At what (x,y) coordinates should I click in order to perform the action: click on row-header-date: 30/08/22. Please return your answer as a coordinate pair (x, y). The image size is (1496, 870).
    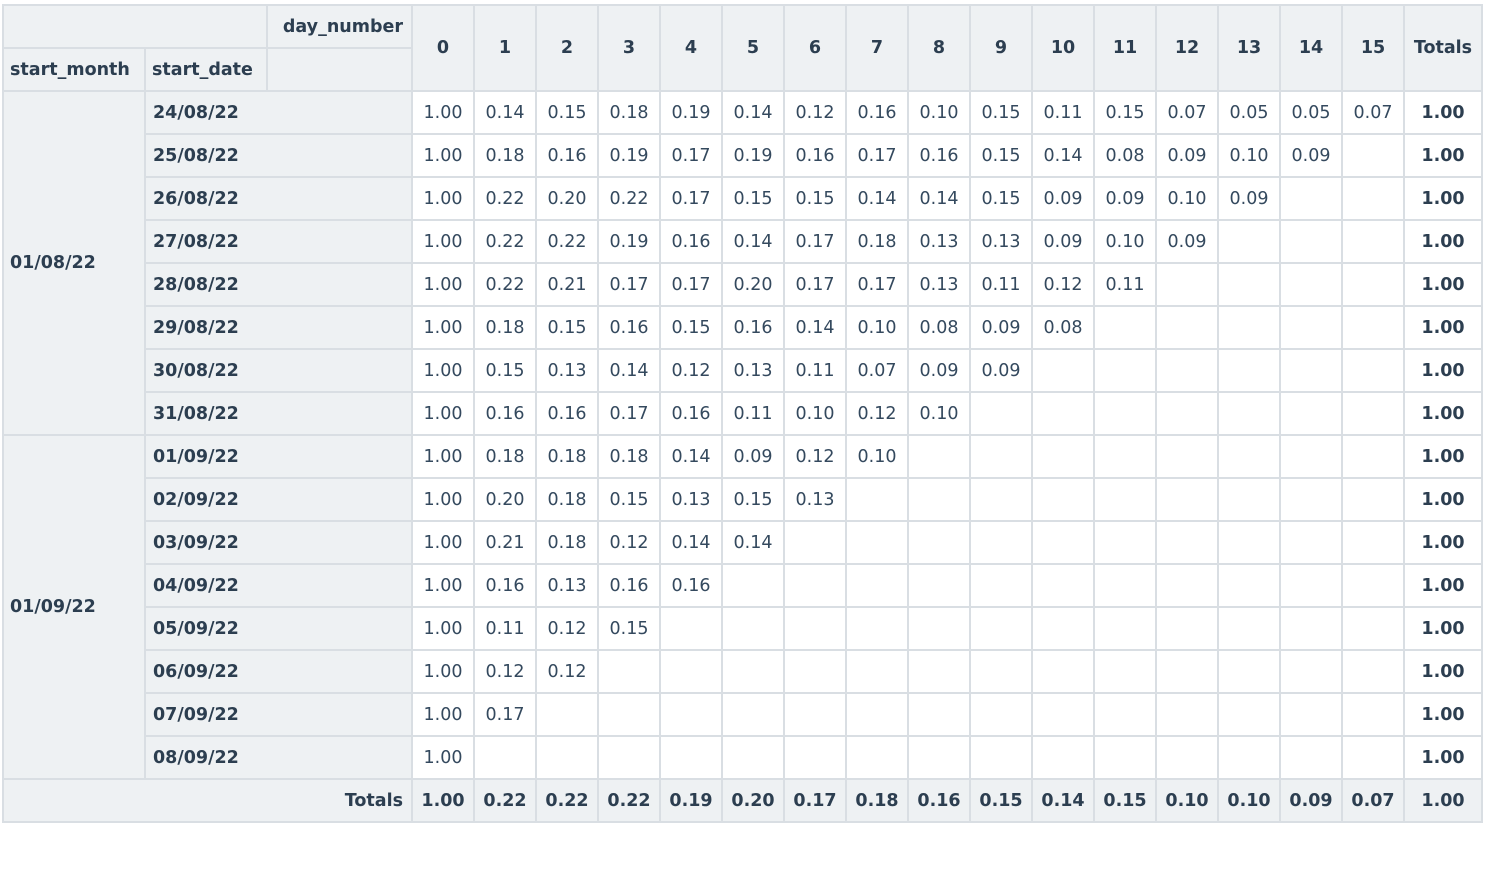
    Looking at the image, I should click on (278, 370).